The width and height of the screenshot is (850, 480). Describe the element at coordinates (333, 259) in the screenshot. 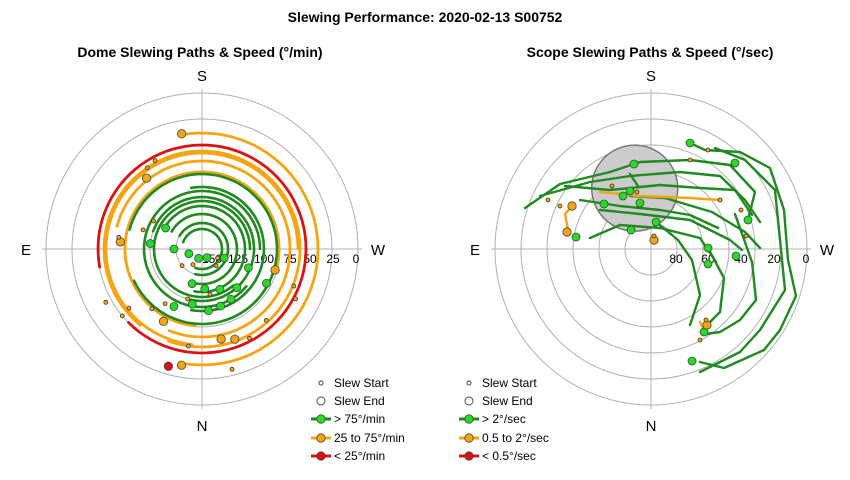

I see `radial-tick-label: 25` at that location.